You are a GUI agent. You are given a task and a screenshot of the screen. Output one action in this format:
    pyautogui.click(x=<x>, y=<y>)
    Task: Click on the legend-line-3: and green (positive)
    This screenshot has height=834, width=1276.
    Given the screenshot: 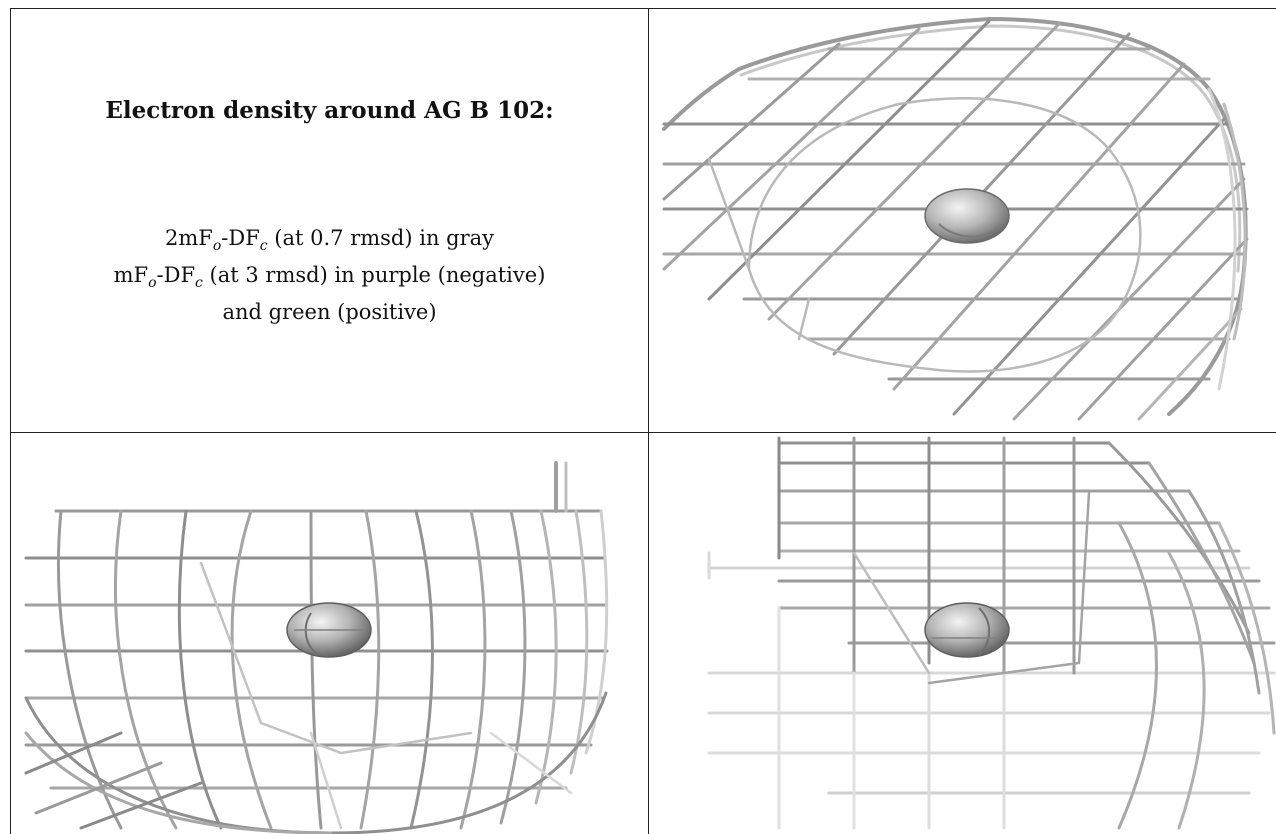 What is the action you would take?
    pyautogui.click(x=329, y=312)
    